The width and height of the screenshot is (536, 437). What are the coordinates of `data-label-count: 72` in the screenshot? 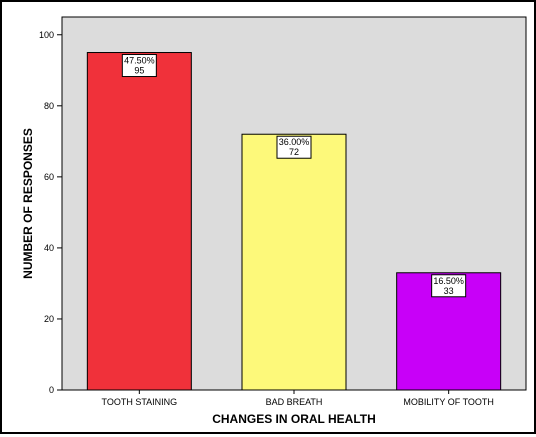 It's located at (294, 152).